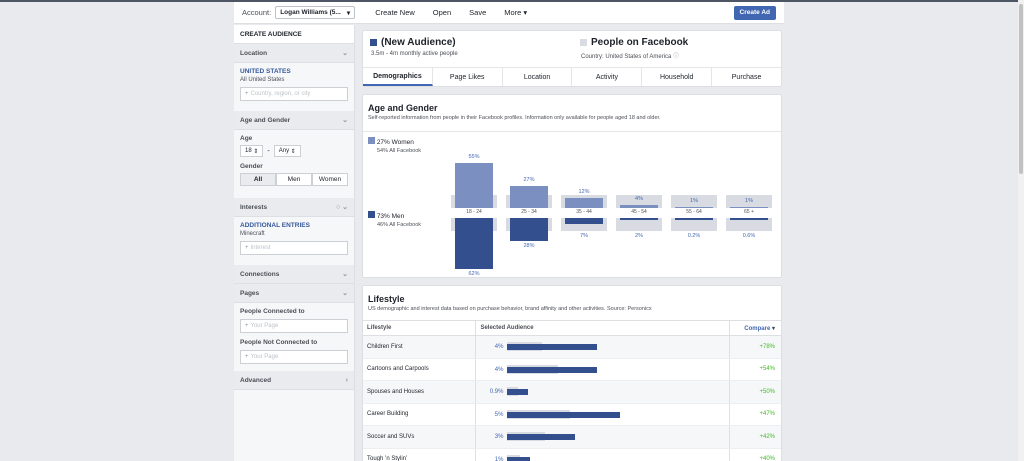 The width and height of the screenshot is (1024, 461). Describe the element at coordinates (420, 392) in the screenshot. I see `lifestyle-name: Spouses and Houses` at that location.